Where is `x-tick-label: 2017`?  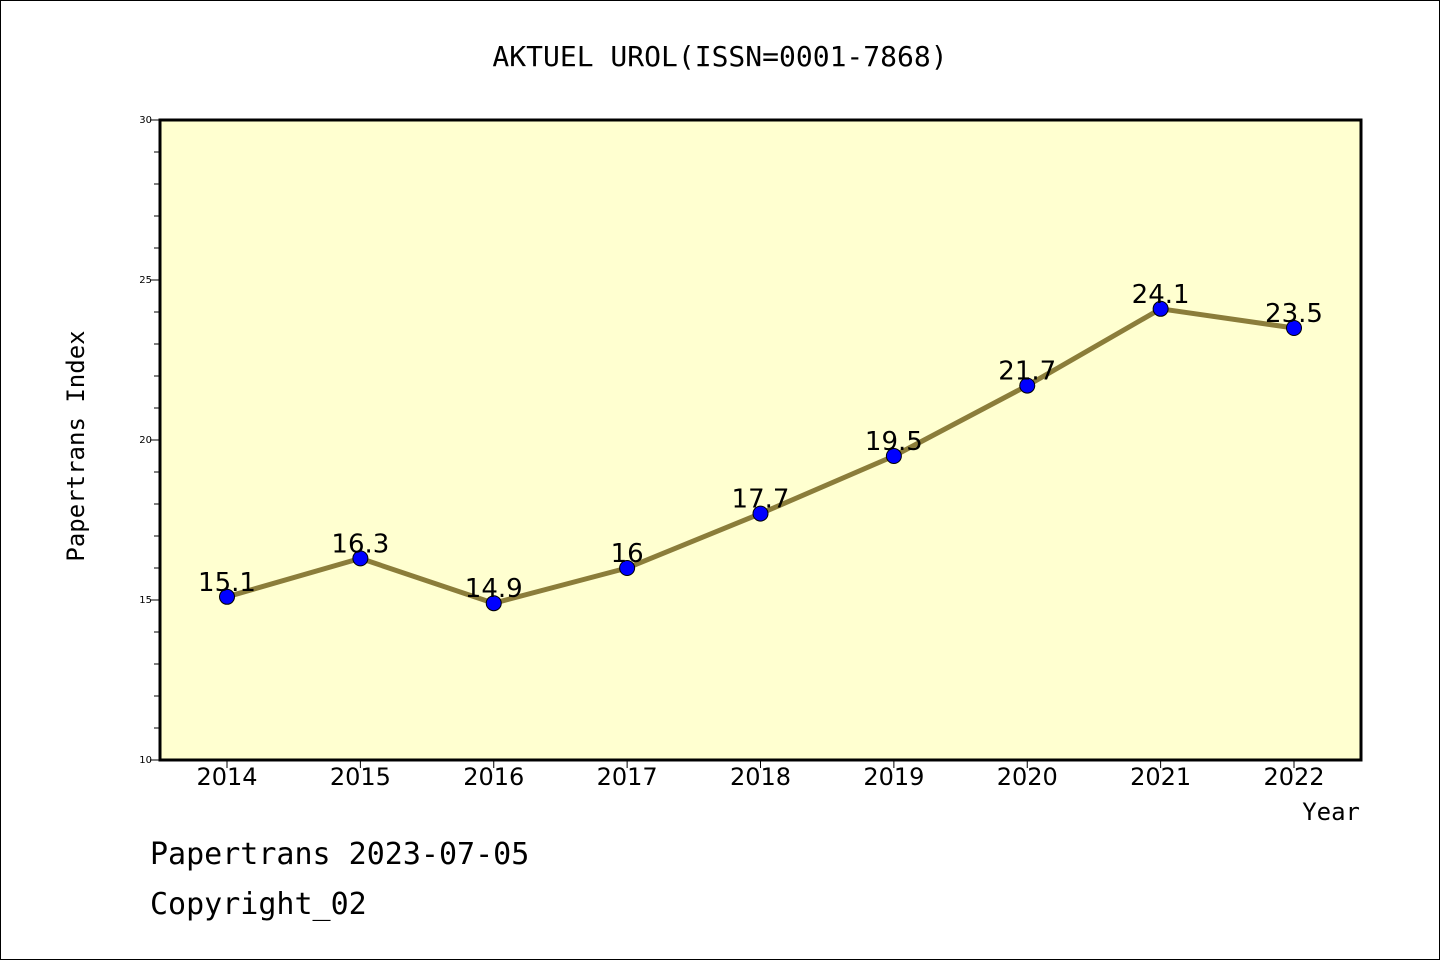
x-tick-label: 2017 is located at coordinates (627, 777).